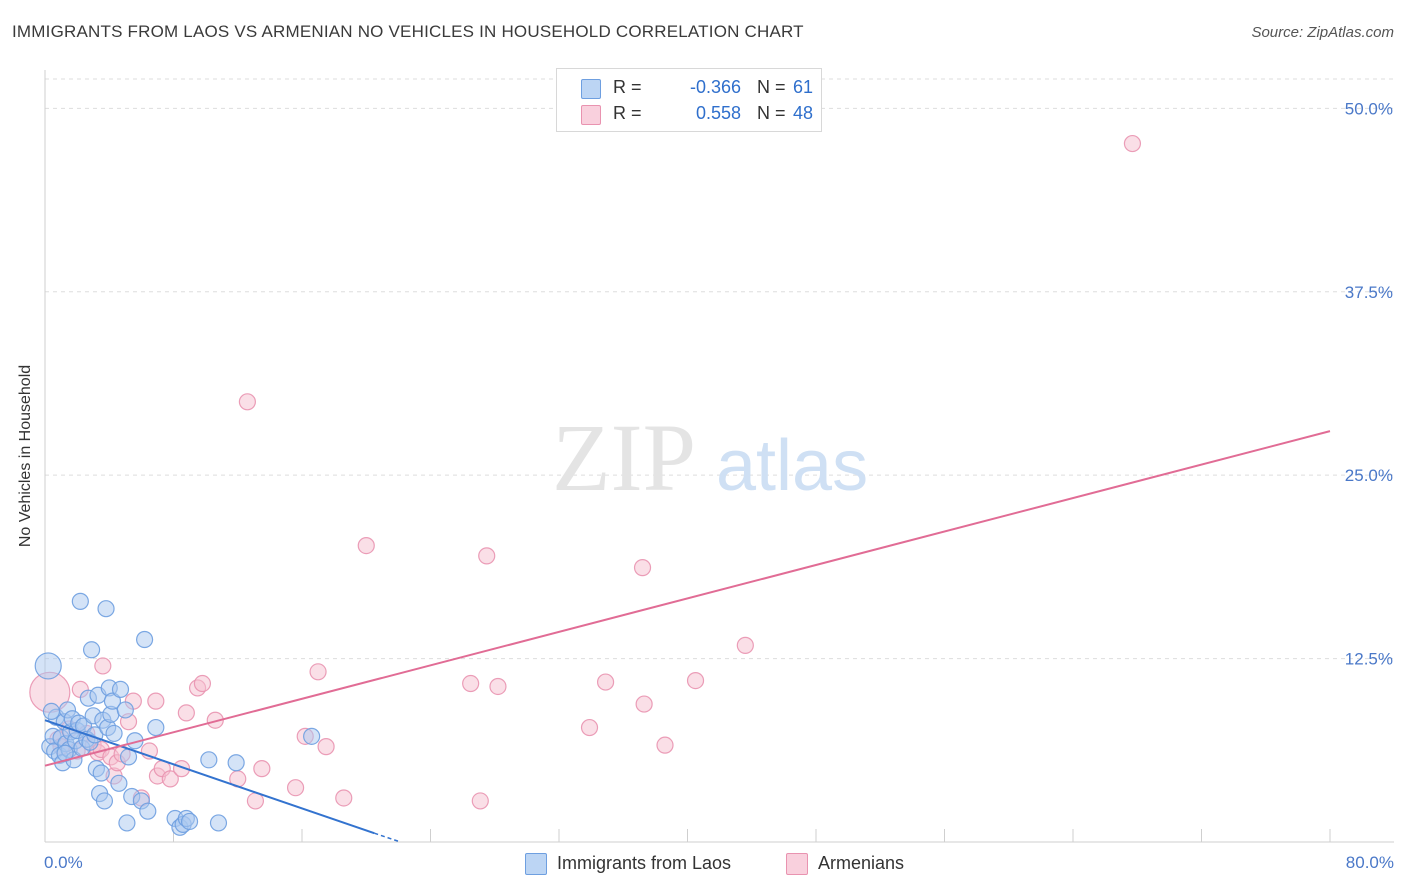 The height and width of the screenshot is (892, 1406). Describe the element at coordinates (25, 456) in the screenshot. I see `y-axis-label: No Vehicles in Household` at that location.